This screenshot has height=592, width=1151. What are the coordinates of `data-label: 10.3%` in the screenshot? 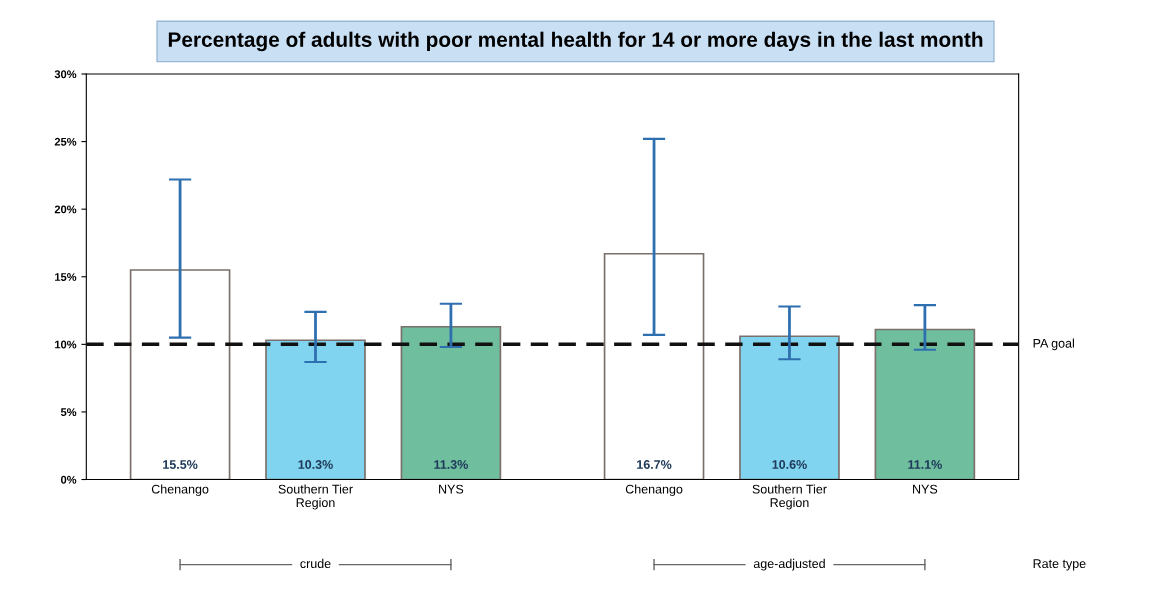 It's located at (315, 464).